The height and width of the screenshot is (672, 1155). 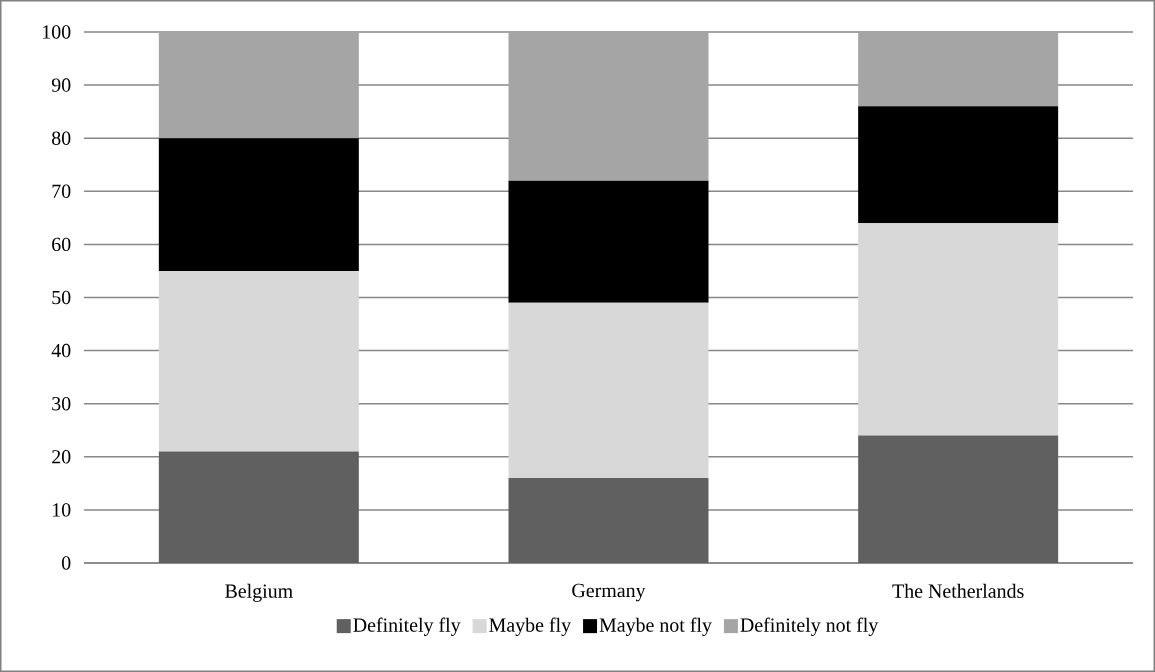 What do you see at coordinates (57, 32) in the screenshot?
I see `y-tick-label: 100` at bounding box center [57, 32].